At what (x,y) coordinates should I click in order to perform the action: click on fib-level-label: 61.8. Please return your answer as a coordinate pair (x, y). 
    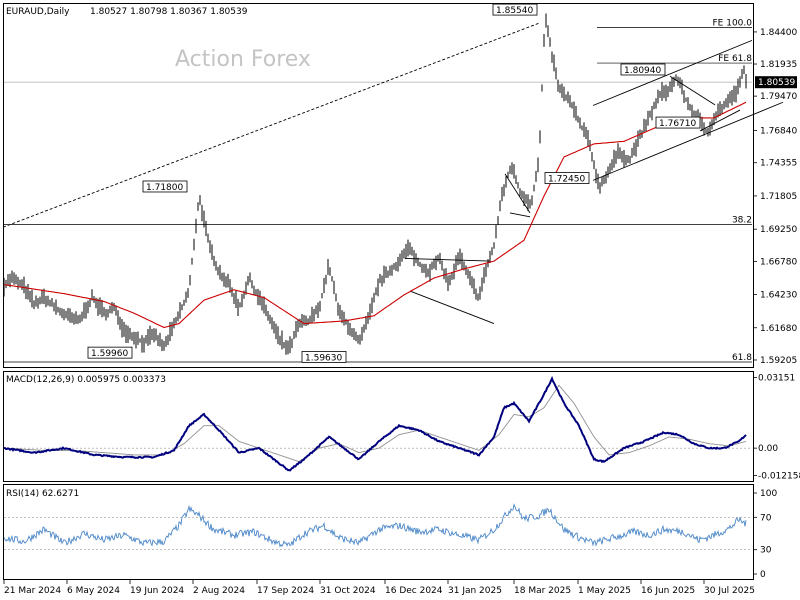
    Looking at the image, I should click on (742, 358).